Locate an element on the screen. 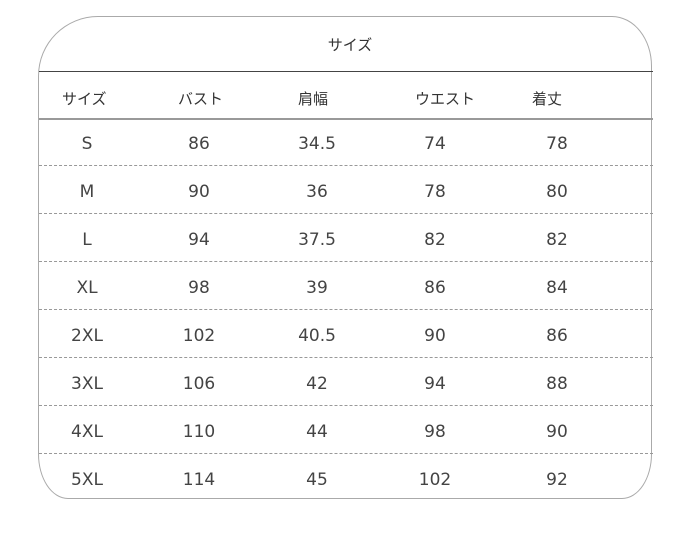 The image size is (700, 551). table-row: L 94 37.5 82 82 is located at coordinates (350, 240).